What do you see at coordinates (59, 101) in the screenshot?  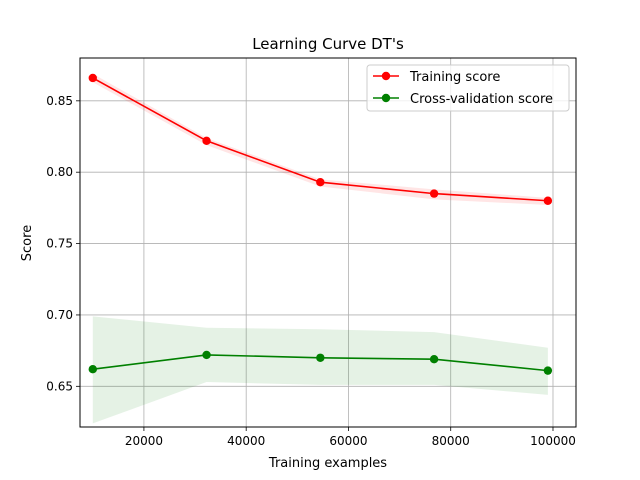 I see `y-tick-label: 0.85` at bounding box center [59, 101].